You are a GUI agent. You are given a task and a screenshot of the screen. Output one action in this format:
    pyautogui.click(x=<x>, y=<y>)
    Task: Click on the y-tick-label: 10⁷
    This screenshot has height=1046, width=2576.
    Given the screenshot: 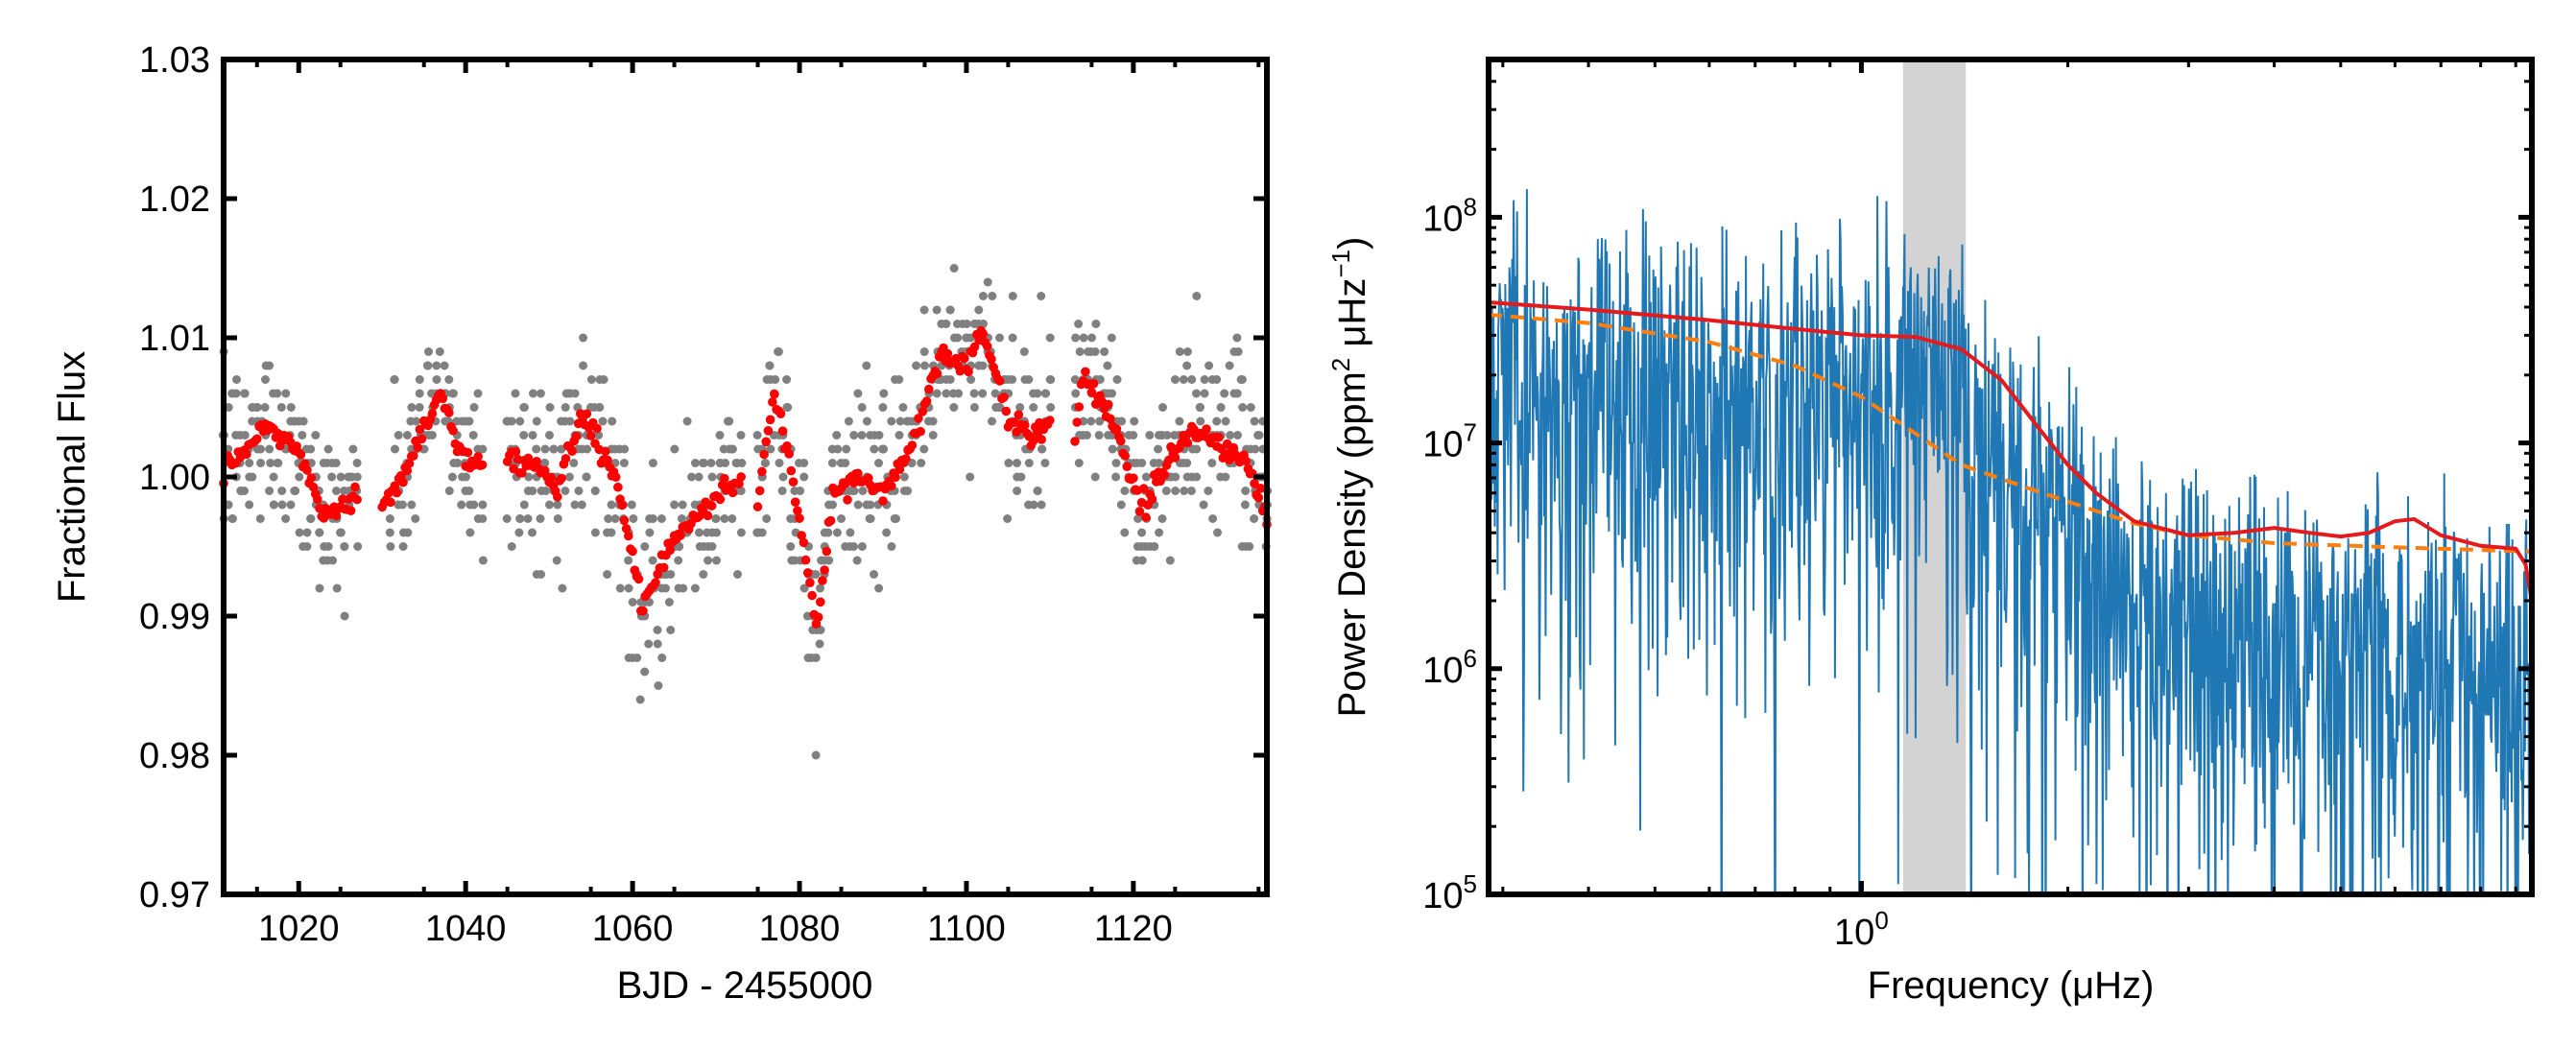 What is the action you would take?
    pyautogui.click(x=1449, y=441)
    